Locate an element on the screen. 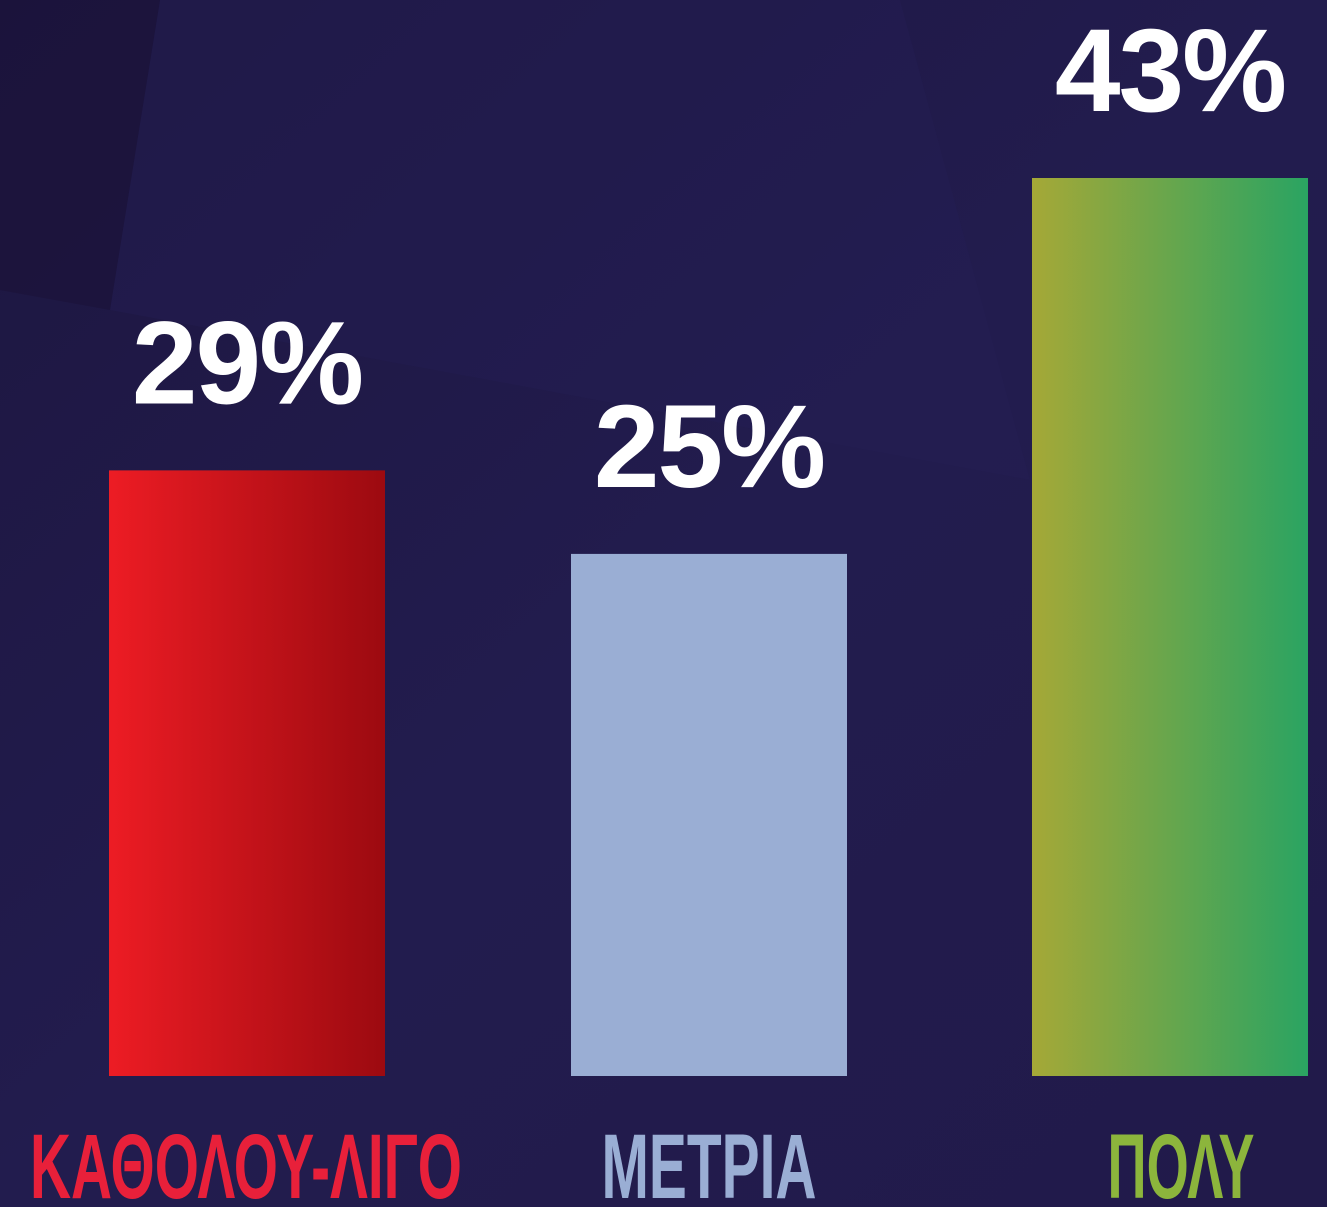 This screenshot has width=1327, height=1207. background-shape is located at coordinates (80, 155).